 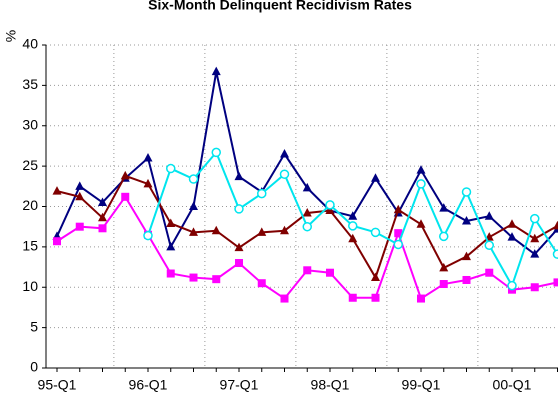 I want to click on x-tick-label: 99-Q1, so click(x=421, y=385).